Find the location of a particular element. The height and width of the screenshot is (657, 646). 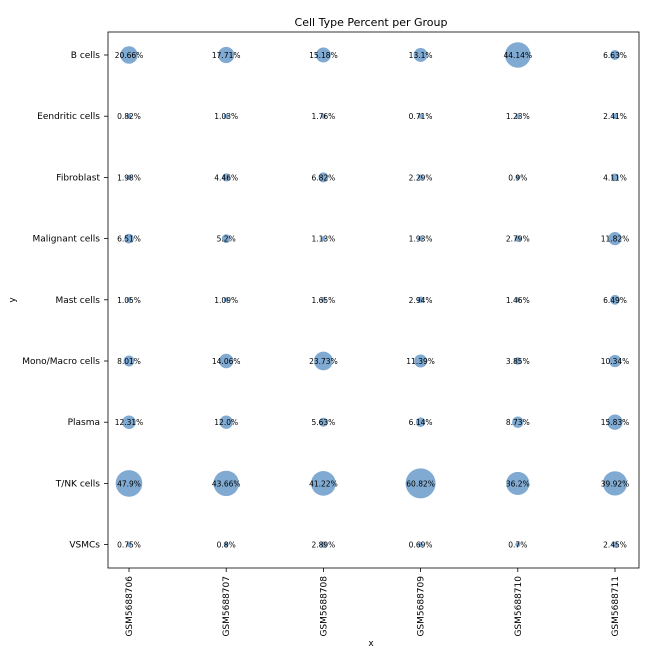

value-label: 1.09% is located at coordinates (226, 300).